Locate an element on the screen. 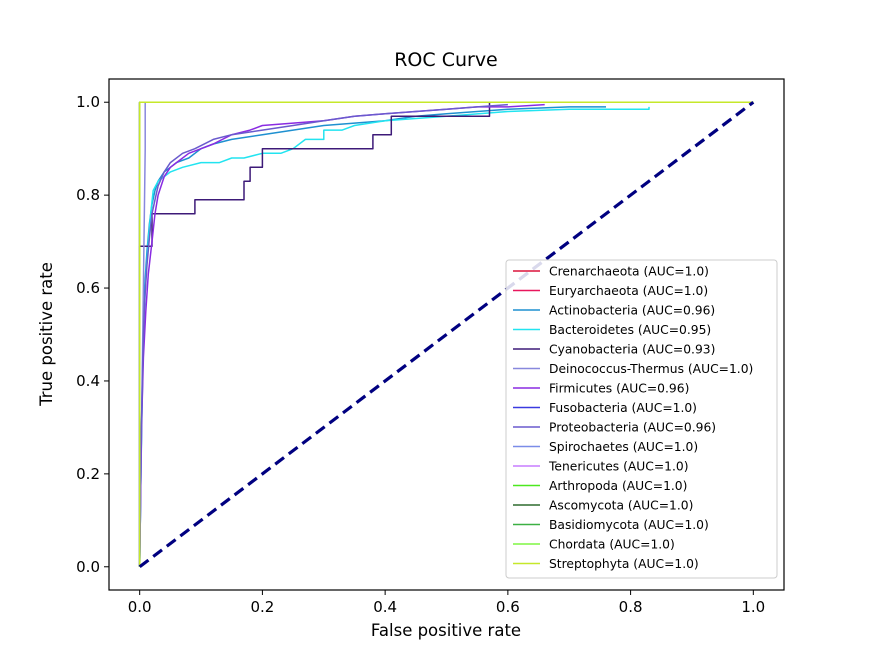 Image resolution: width=871 pixels, height=654 pixels. y-tick-label: 1.0 is located at coordinates (88, 102).